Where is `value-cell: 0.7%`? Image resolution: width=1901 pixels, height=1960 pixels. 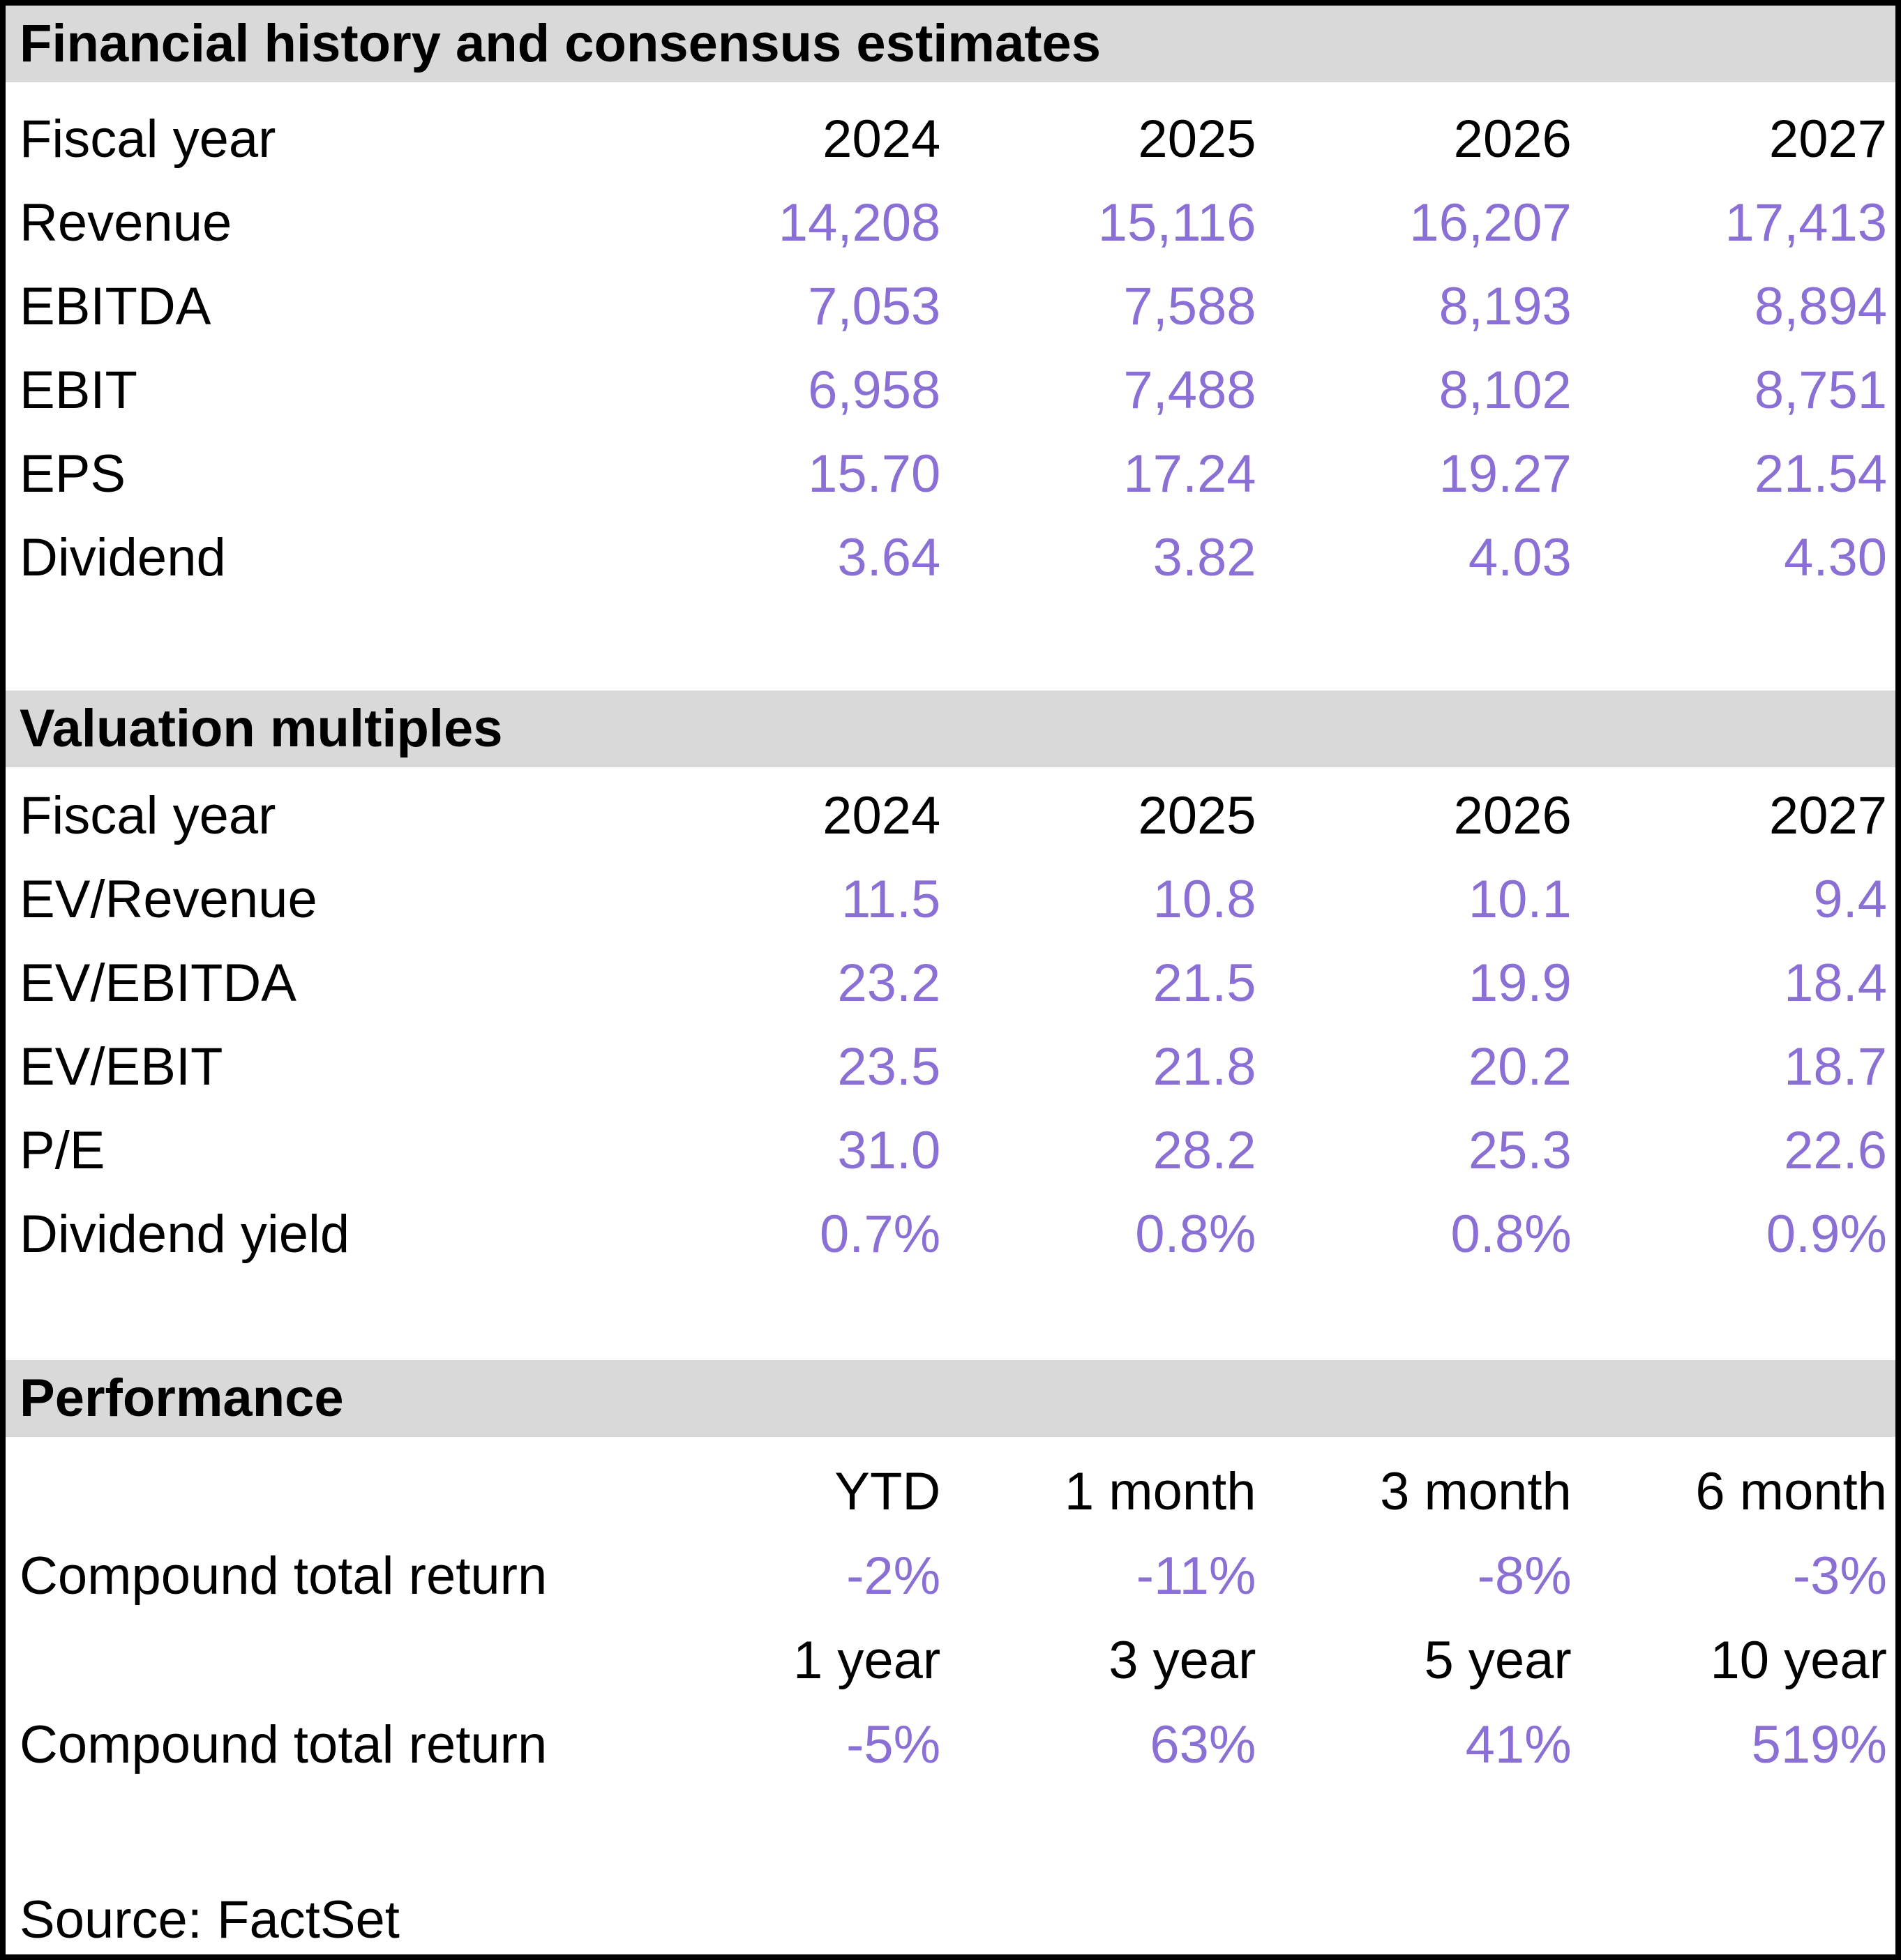 value-cell: 0.7% is located at coordinates (880, 1234).